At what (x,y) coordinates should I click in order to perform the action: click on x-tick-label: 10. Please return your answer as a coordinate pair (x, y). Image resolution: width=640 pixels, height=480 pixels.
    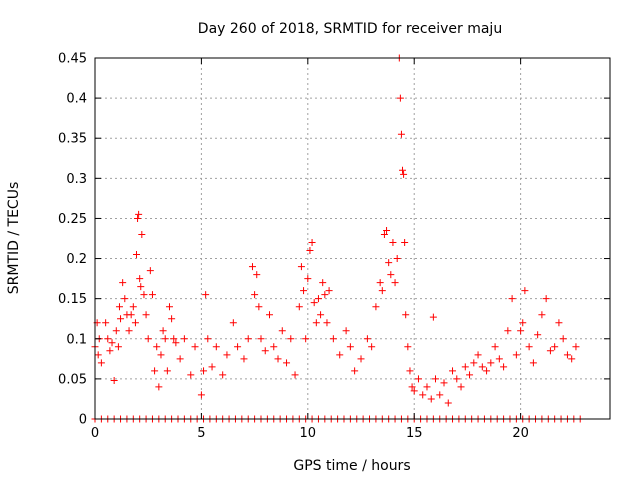
    Looking at the image, I should click on (308, 433).